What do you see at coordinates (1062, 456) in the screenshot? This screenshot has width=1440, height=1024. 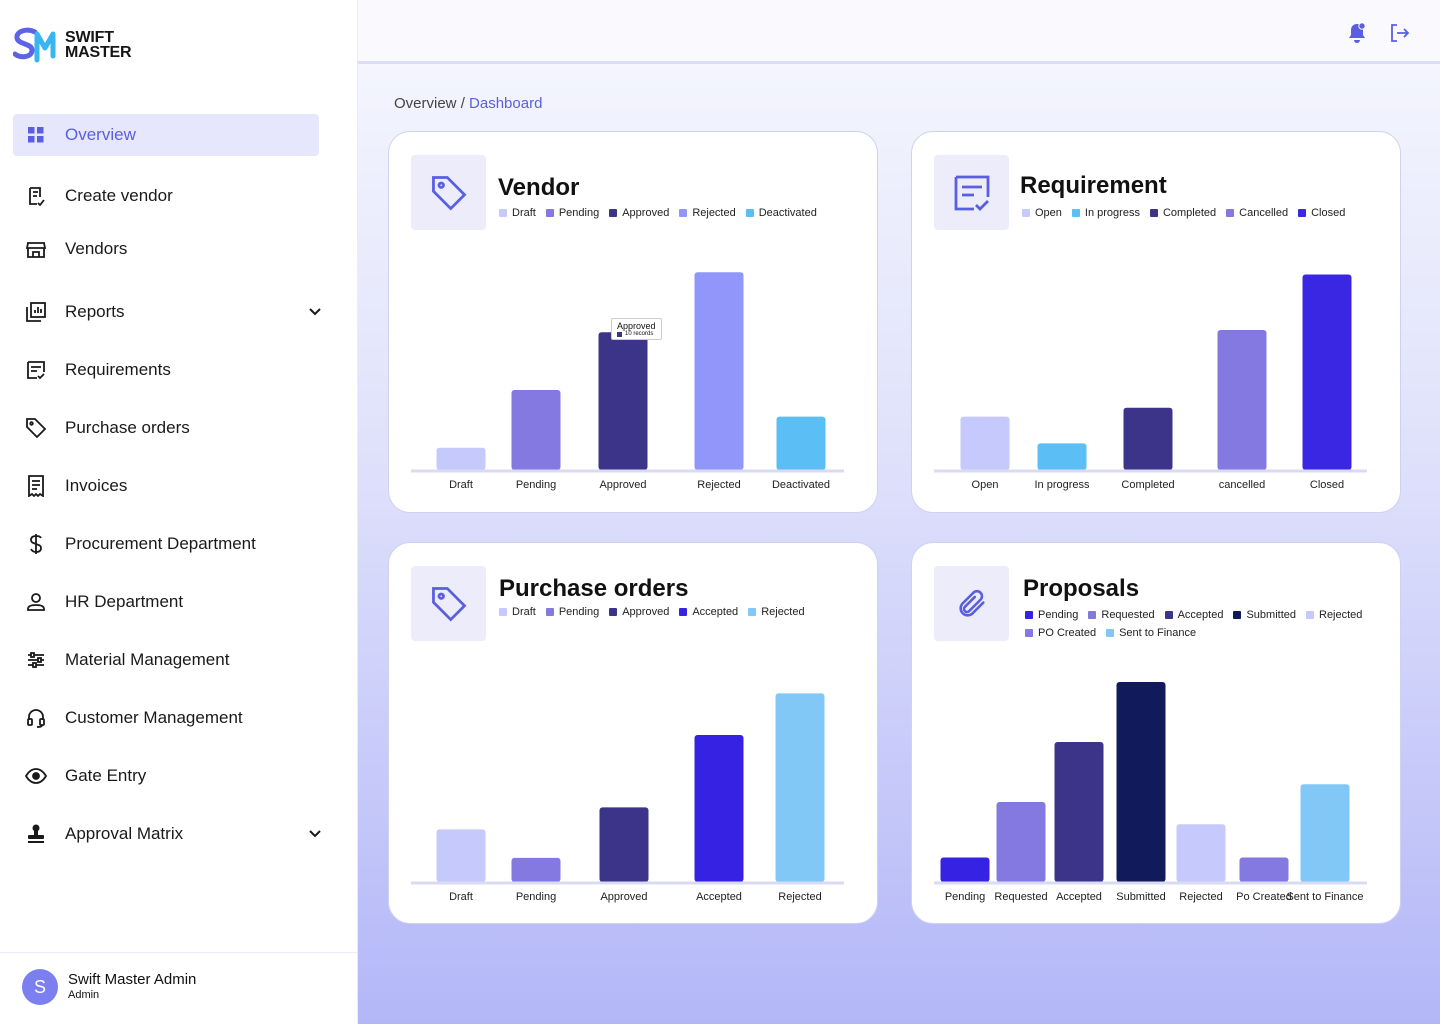 I see `bar-in-progress` at bounding box center [1062, 456].